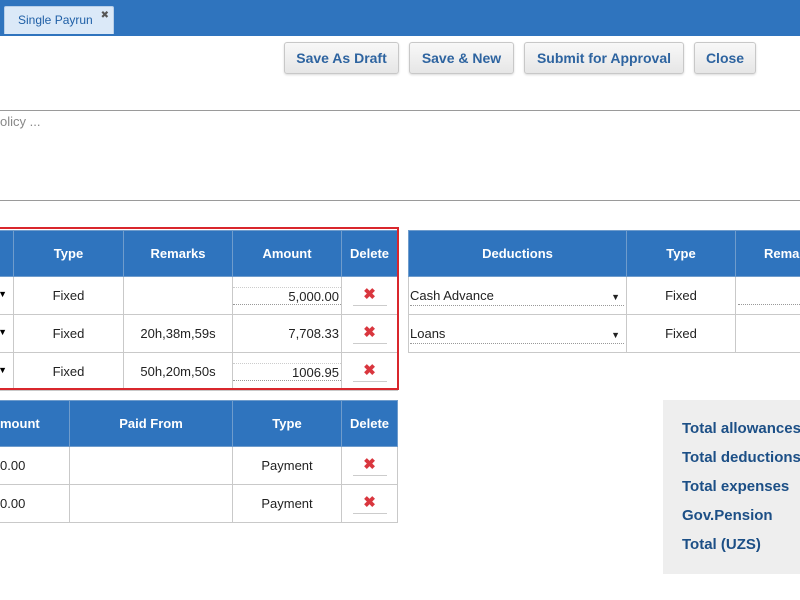  Describe the element at coordinates (741, 428) in the screenshot. I see `total-allowances-label: Total allowances` at that location.